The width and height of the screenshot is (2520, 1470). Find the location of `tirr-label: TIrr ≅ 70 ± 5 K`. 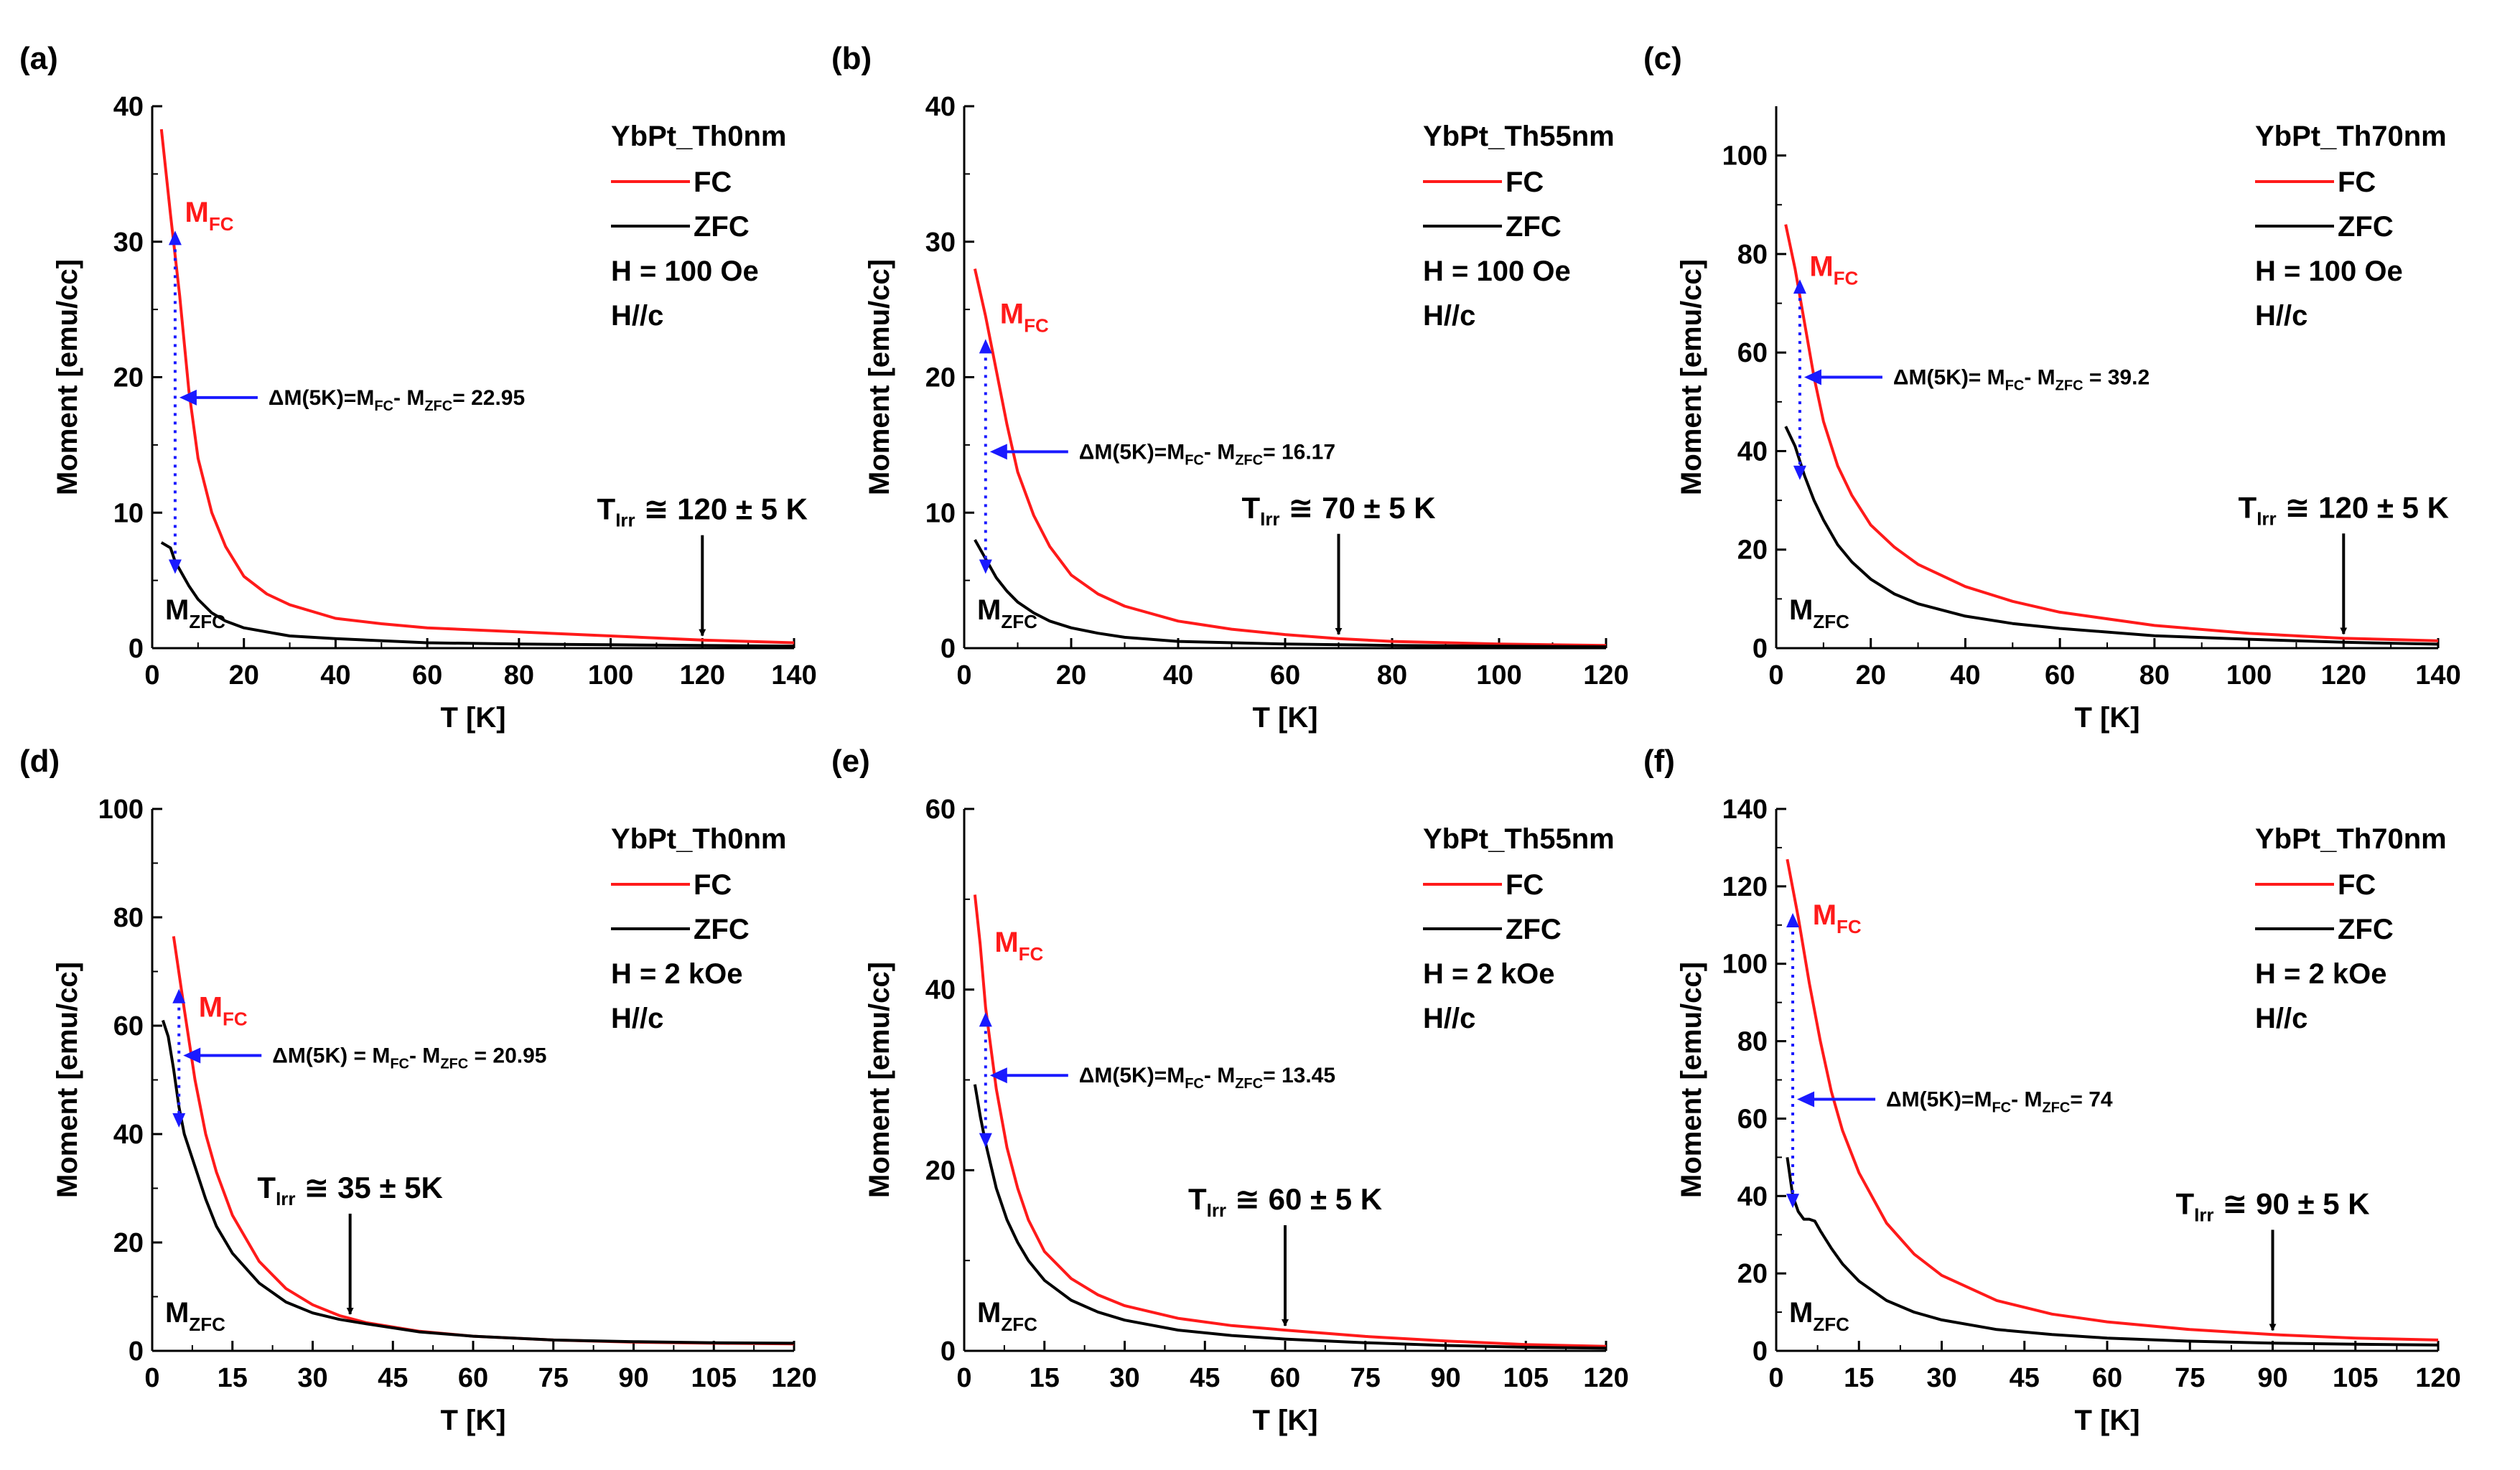

tirr-label: TIrr ≅ 70 ± 5 K is located at coordinates (1338, 510).